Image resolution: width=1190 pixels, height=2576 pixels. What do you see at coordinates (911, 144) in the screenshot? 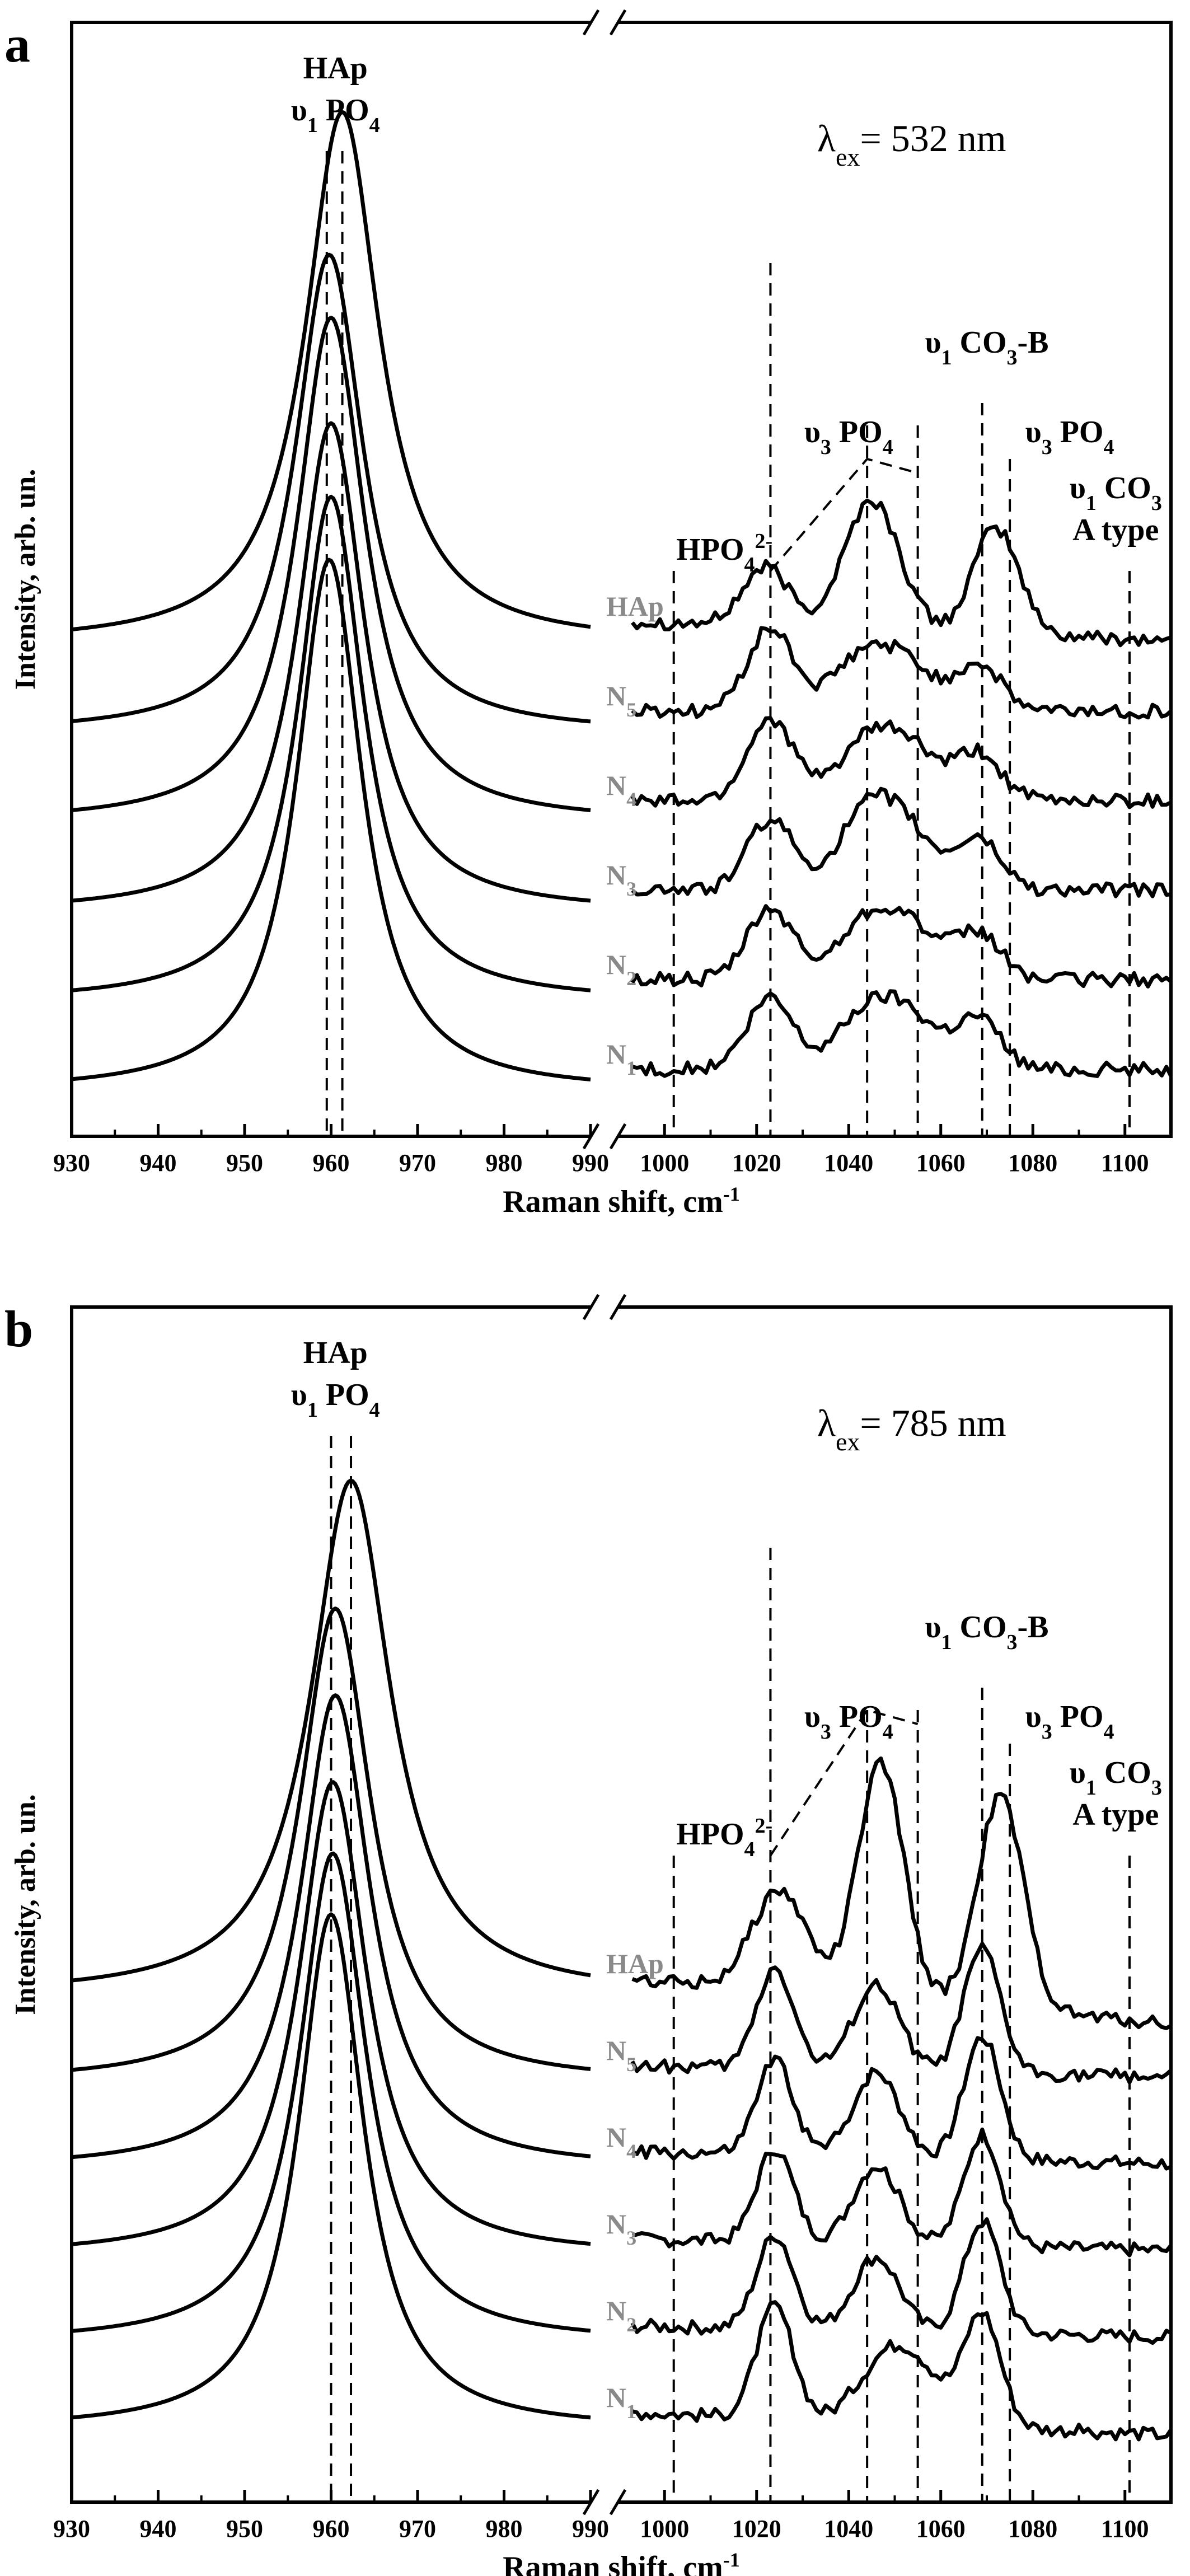
I see `excitation-label: λex= 532 nm` at bounding box center [911, 144].